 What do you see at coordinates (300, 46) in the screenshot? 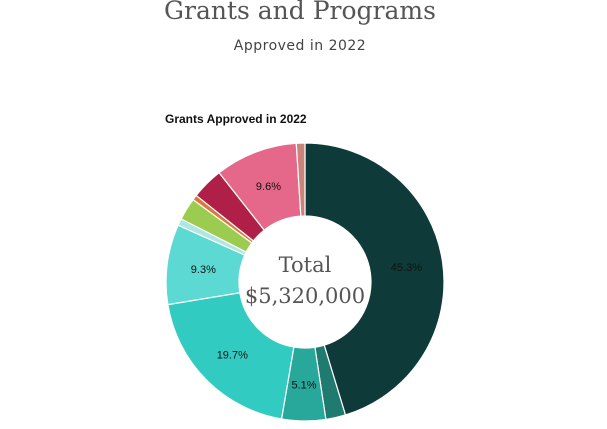
I see `page-subtitle: Approved in 2022` at bounding box center [300, 46].